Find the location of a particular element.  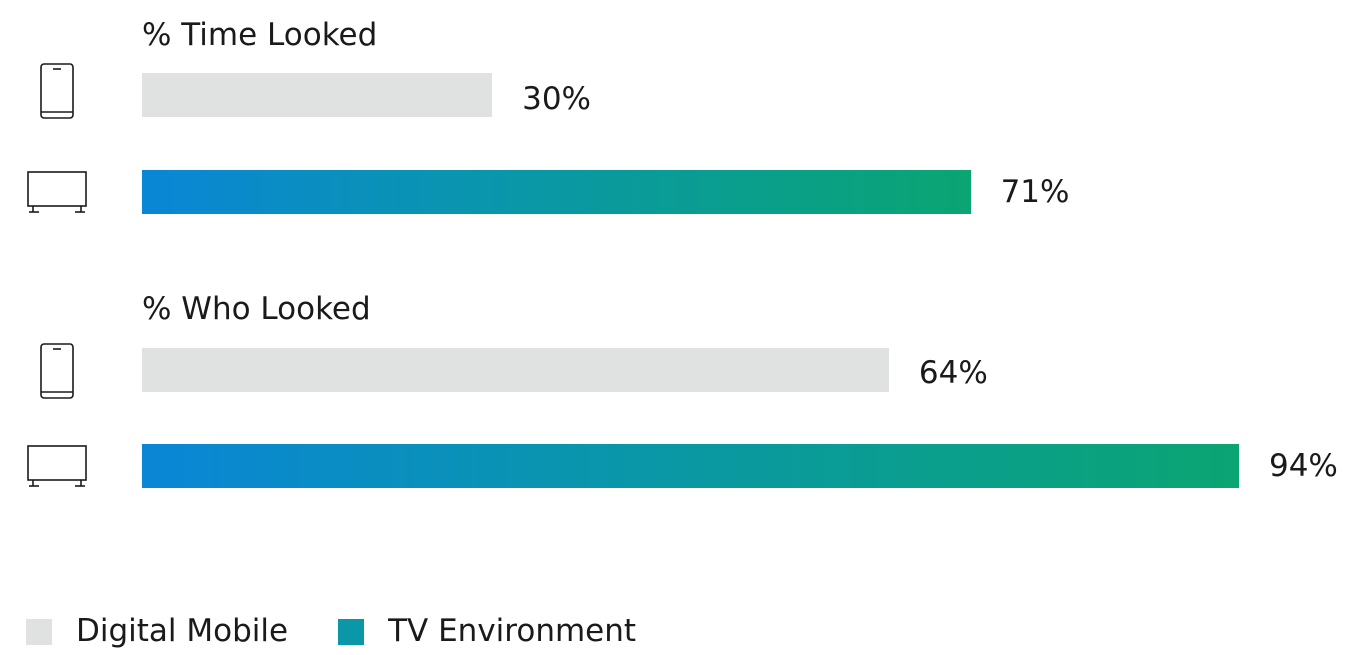

bar-time-looked-tv-environment is located at coordinates (556, 192).